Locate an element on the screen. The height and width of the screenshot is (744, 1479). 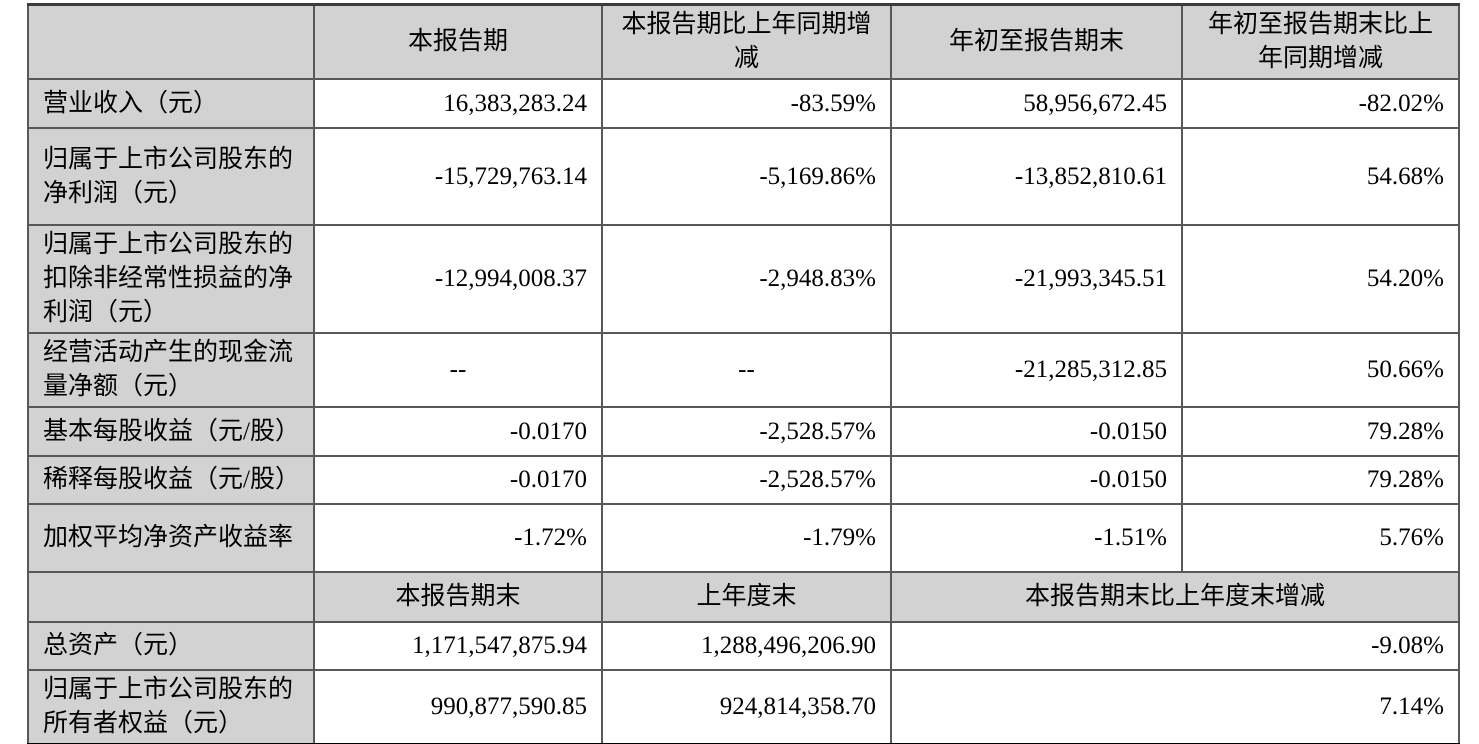
value-prev-year-end: 924,814,358.70 is located at coordinates (746, 706).